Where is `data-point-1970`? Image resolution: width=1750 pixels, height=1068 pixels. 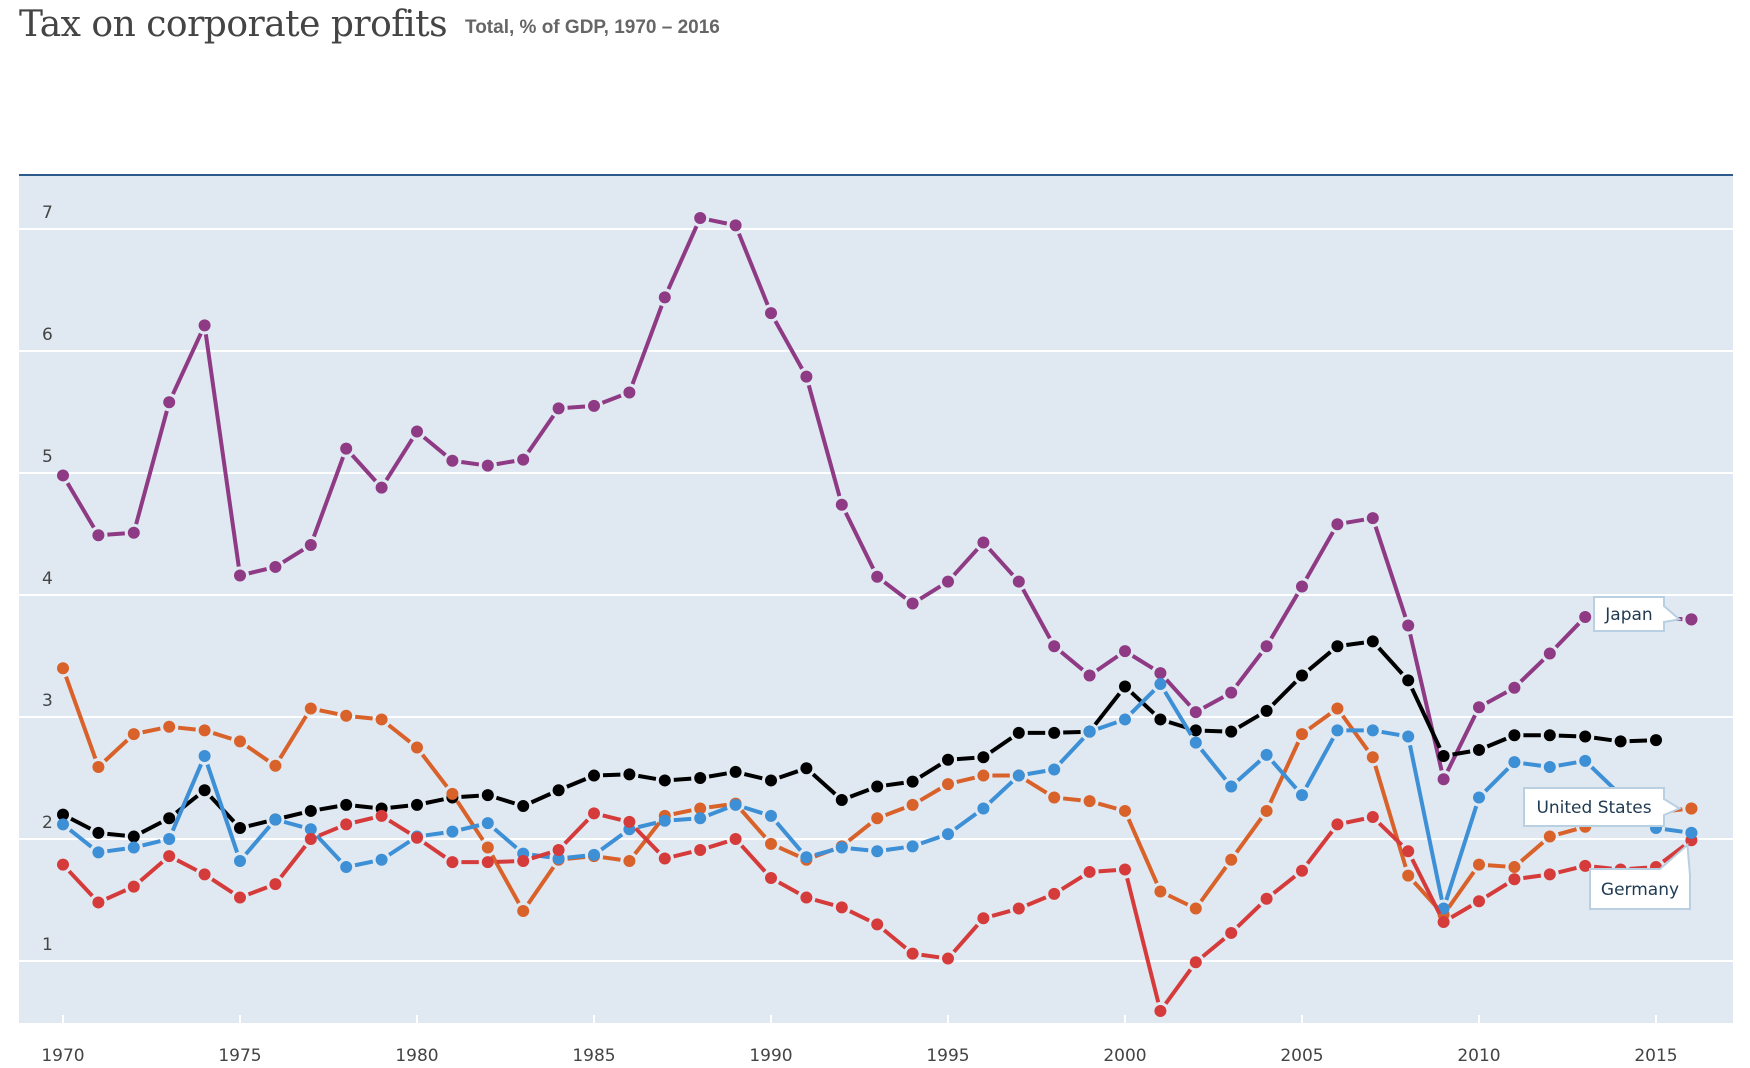
data-point-1970 is located at coordinates (63, 668).